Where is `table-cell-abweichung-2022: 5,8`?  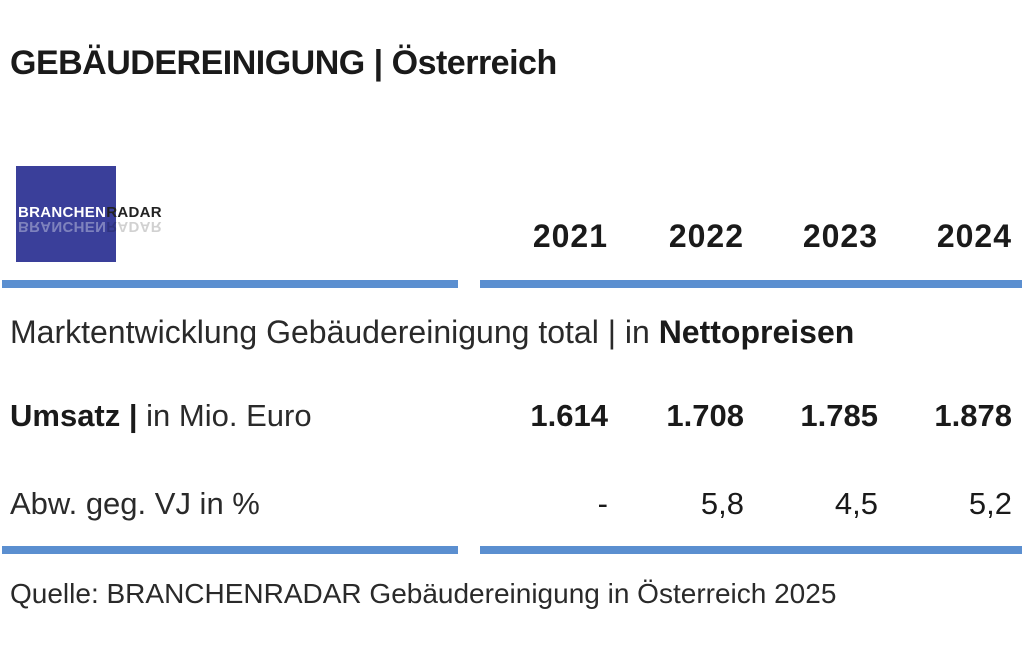 table-cell-abweichung-2022: 5,8 is located at coordinates (722, 503).